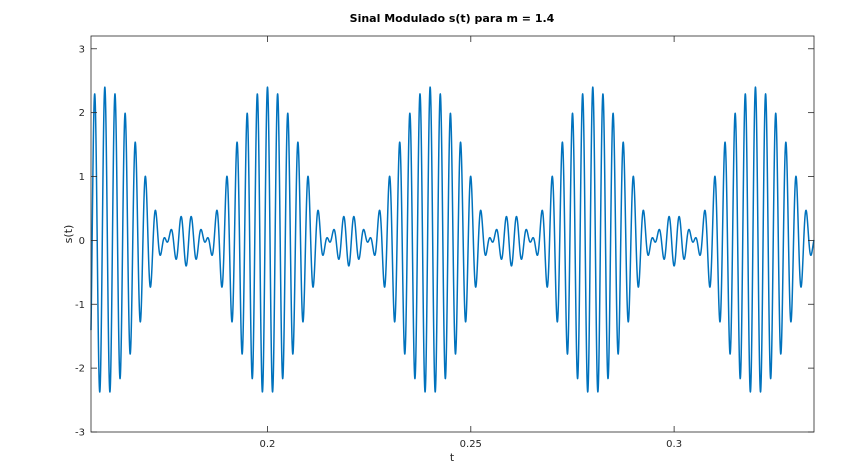 This screenshot has height=476, width=851. Describe the element at coordinates (80, 305) in the screenshot. I see `y-tick-label: -1` at that location.